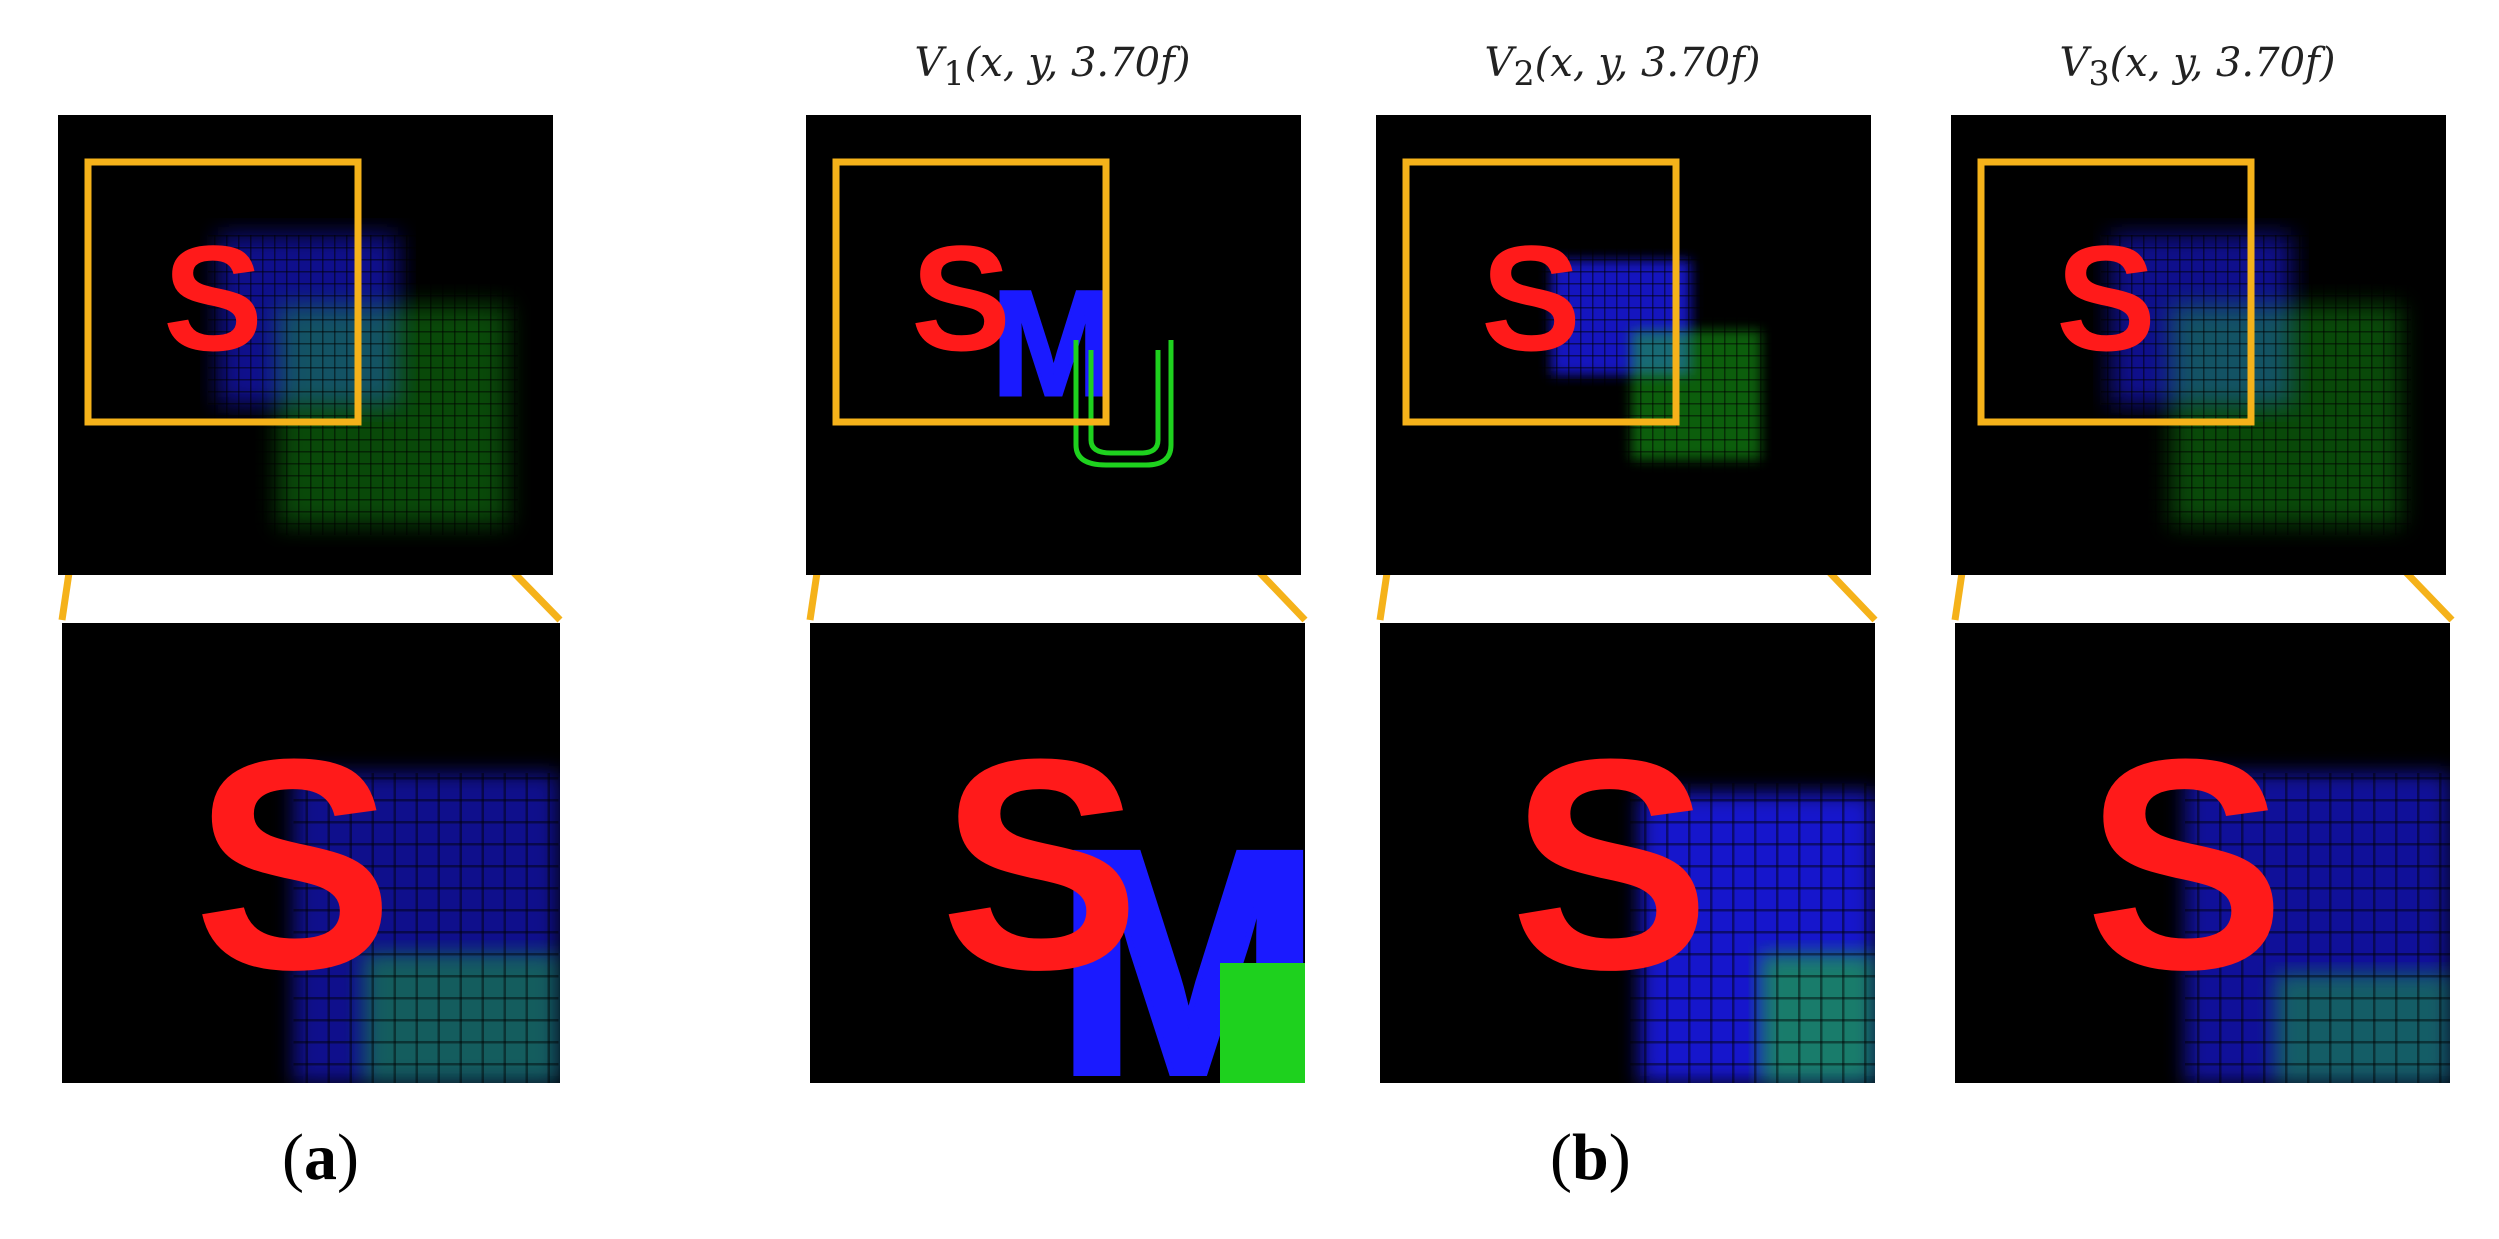  I want to click on panel-b3-title: V3(x, y, 3.70f), so click(2197, 66).